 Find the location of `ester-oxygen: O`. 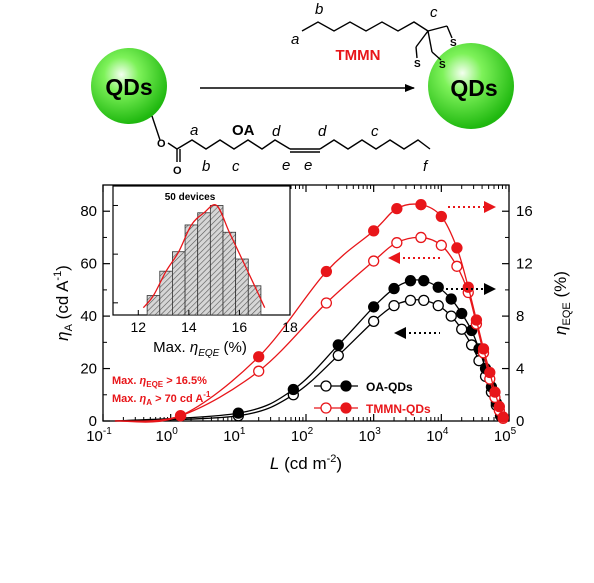

ester-oxygen: O is located at coordinates (161, 144).